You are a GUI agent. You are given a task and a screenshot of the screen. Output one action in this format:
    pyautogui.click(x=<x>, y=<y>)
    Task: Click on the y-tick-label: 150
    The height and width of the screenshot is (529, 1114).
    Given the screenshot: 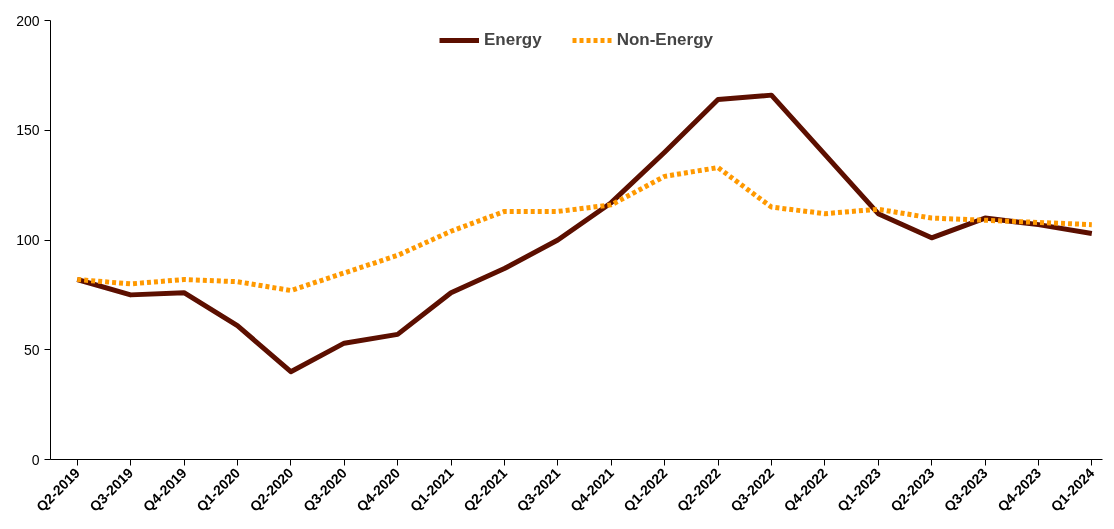 What is the action you would take?
    pyautogui.click(x=28, y=130)
    